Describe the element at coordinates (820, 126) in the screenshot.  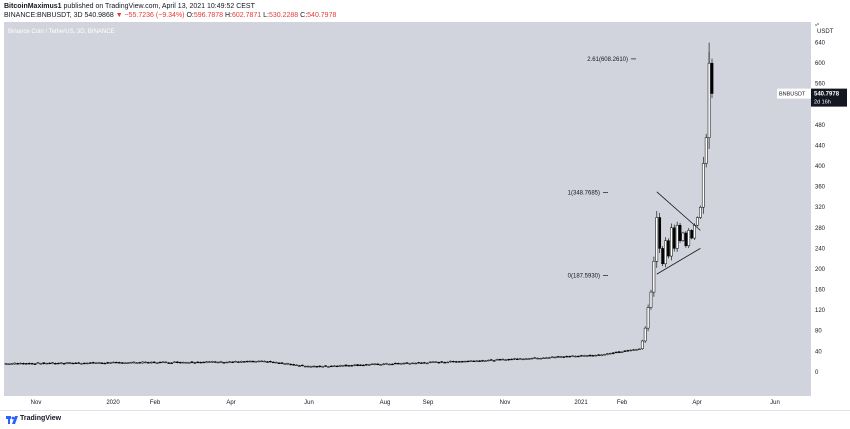
I see `y-tick-label: 480` at that location.